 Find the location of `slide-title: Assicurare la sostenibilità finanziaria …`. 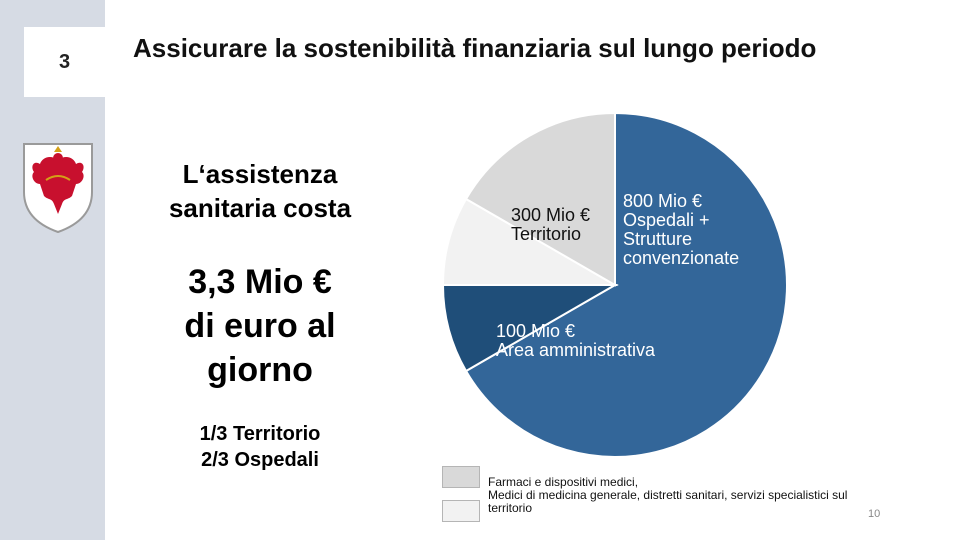

slide-title: Assicurare la sostenibilità finanziaria … is located at coordinates (475, 48).